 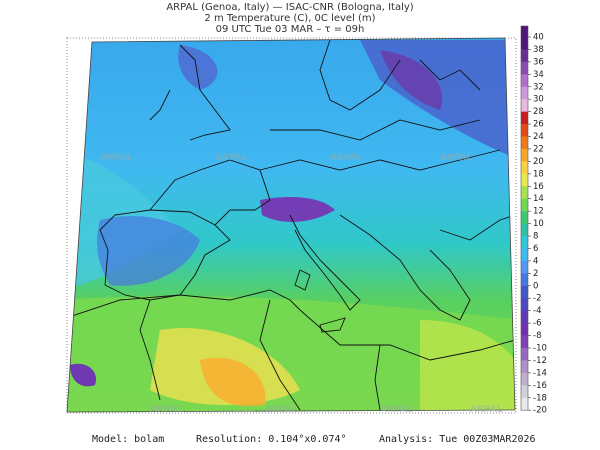 I want to click on colorbar-label: 16, so click(x=538, y=187).